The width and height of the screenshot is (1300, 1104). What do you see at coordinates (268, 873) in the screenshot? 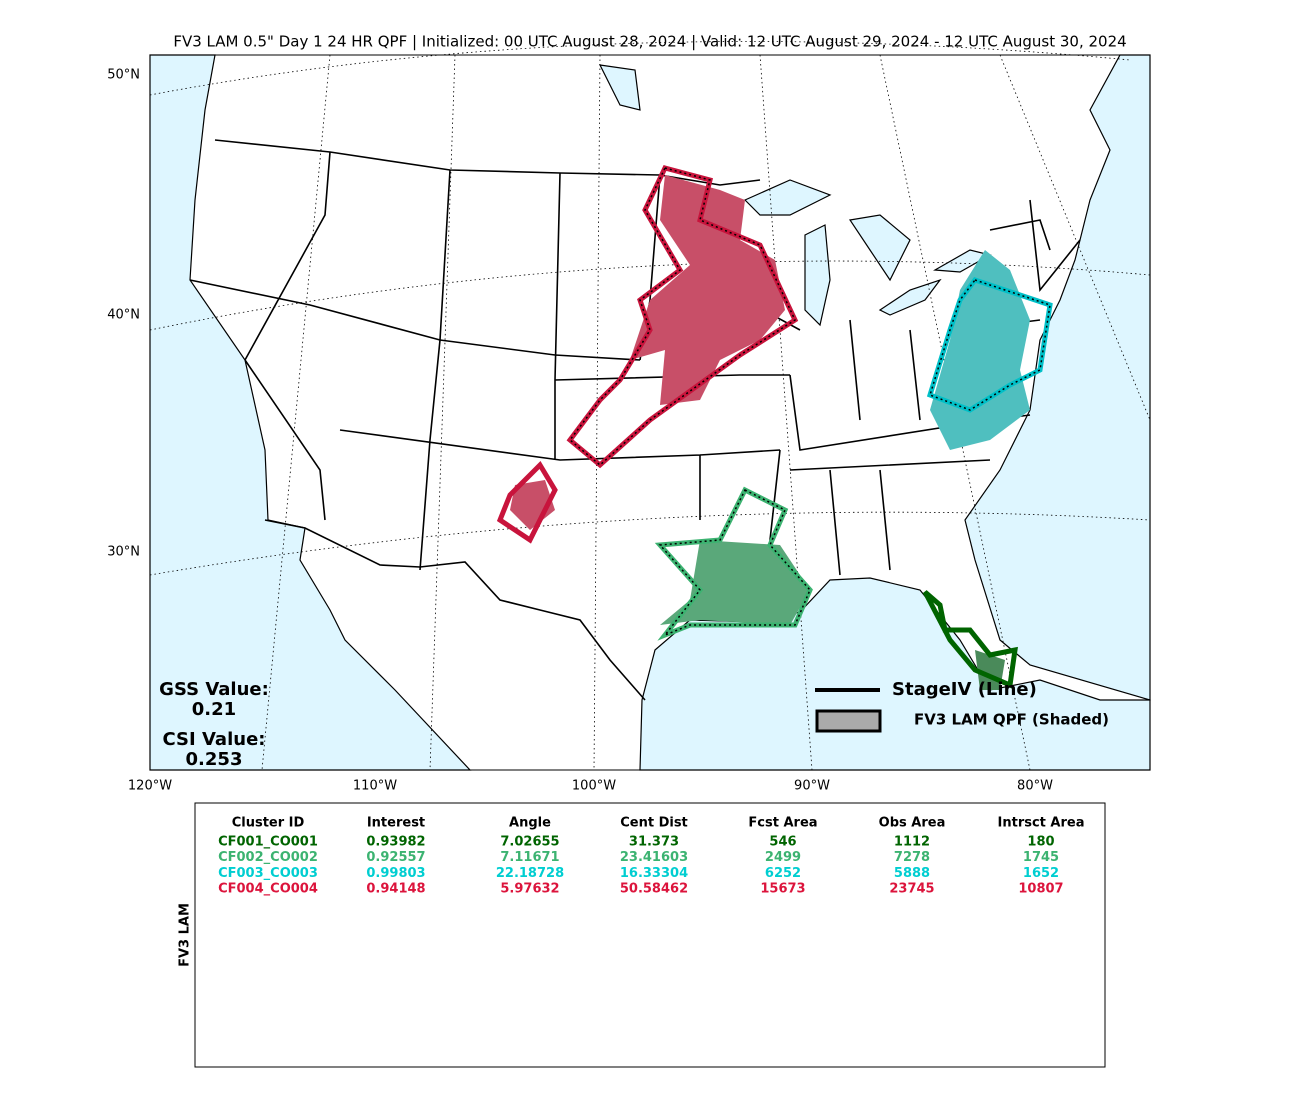
I see `table-cell: CF003_CO003` at bounding box center [268, 873].